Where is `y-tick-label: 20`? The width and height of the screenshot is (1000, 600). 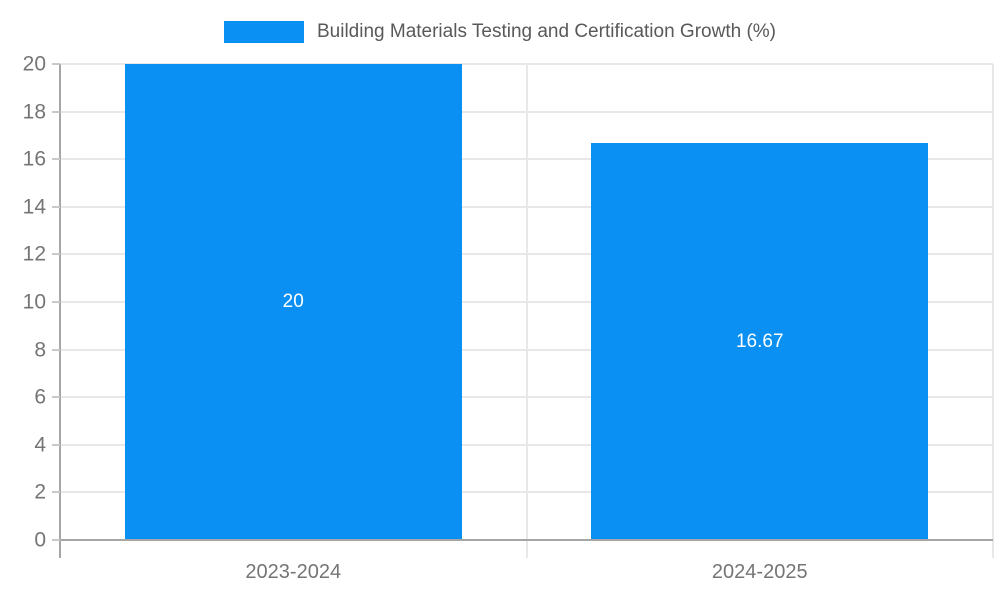 y-tick-label: 20 is located at coordinates (34, 64).